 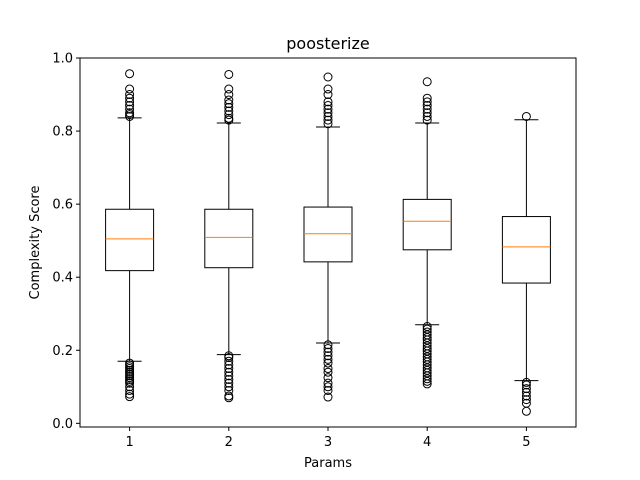 I want to click on y-tick-label: 0.4, so click(x=62, y=278).